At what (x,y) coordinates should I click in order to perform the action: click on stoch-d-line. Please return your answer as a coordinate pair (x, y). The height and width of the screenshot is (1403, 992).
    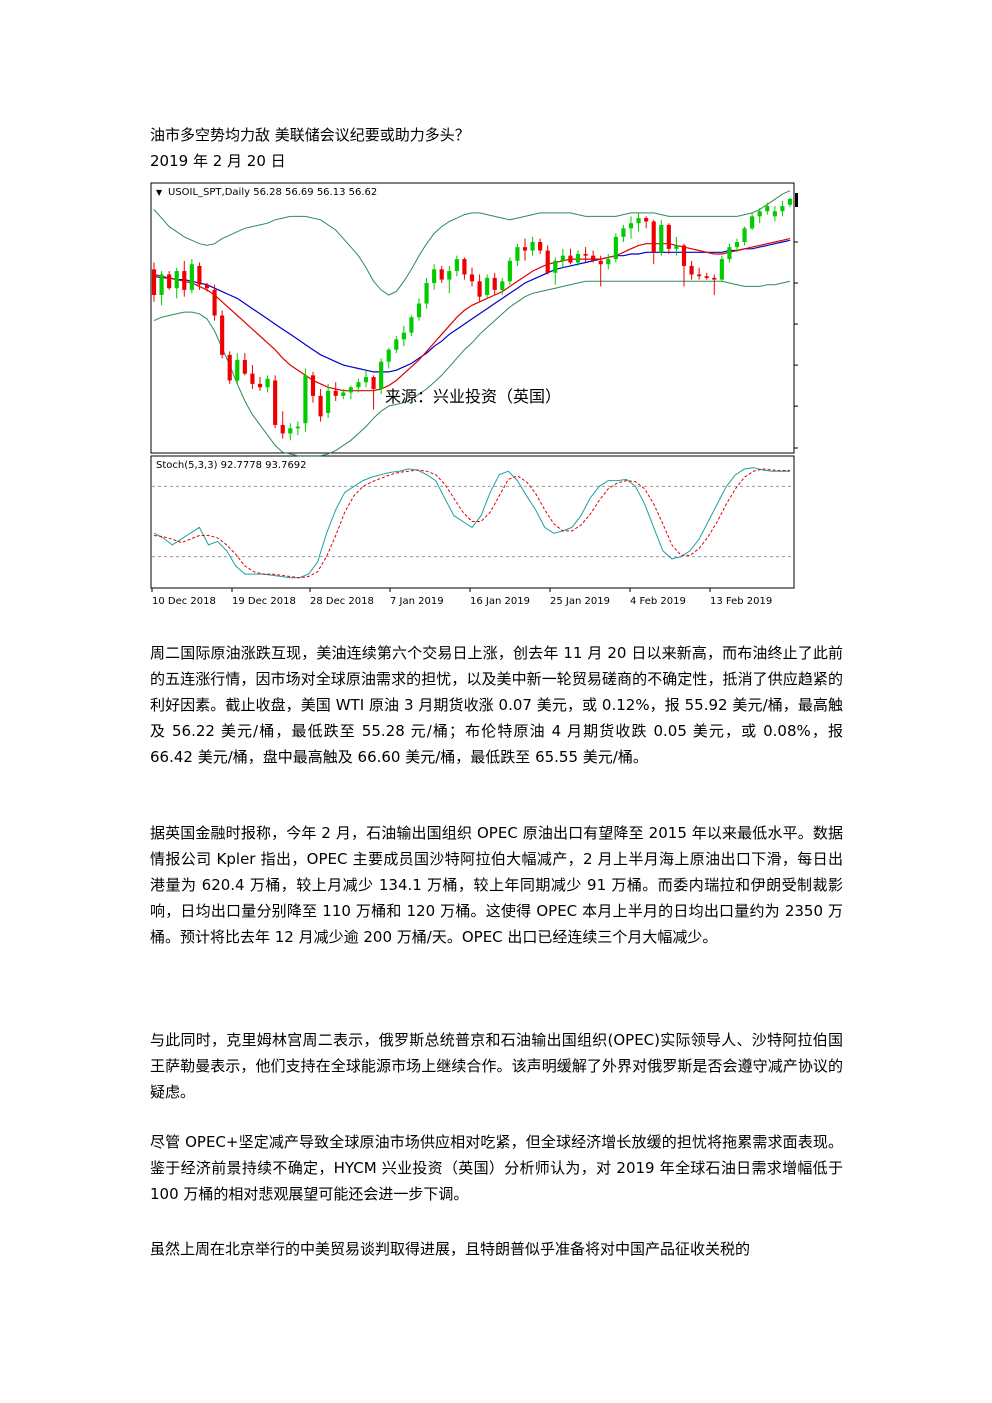
    Looking at the image, I should click on (472, 523).